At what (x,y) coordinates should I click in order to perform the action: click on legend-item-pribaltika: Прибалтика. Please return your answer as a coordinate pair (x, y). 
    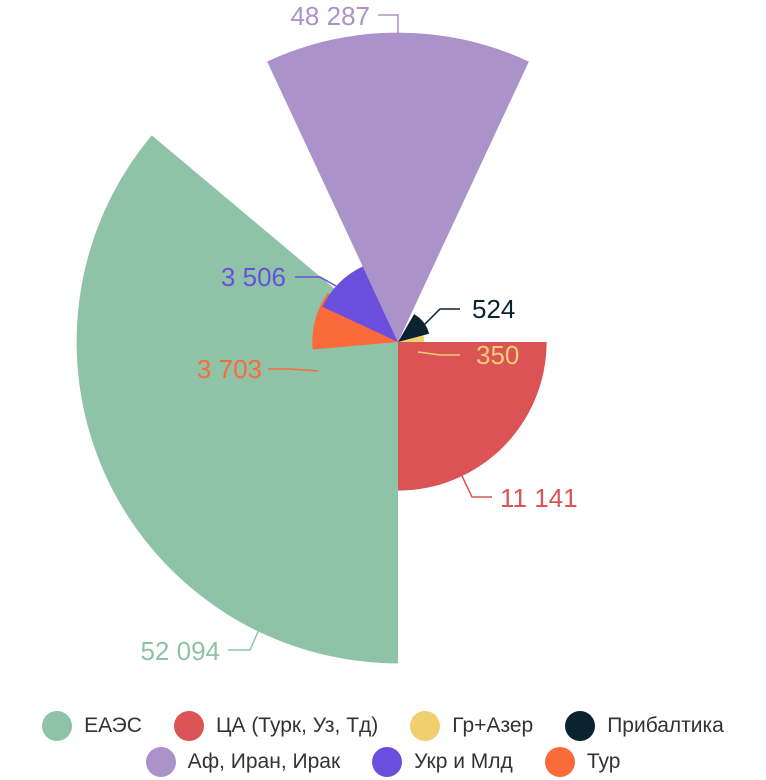
    Looking at the image, I should click on (644, 726).